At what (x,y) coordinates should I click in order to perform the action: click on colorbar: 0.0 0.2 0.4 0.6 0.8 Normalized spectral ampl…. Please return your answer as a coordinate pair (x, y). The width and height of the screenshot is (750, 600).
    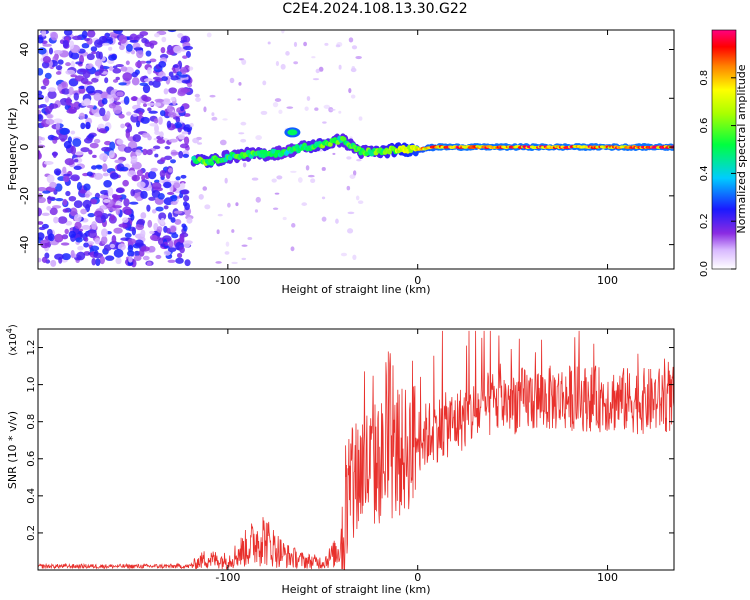
    Looking at the image, I should click on (723, 153).